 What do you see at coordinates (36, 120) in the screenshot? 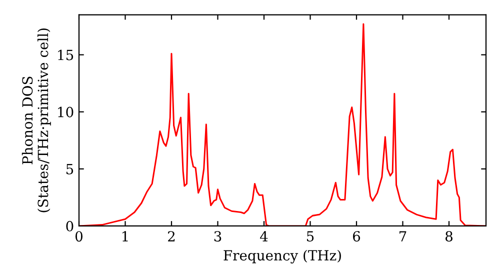
I see `y-axis-title: Phonon DOS (States/THz·primitive cell)` at bounding box center [36, 120].